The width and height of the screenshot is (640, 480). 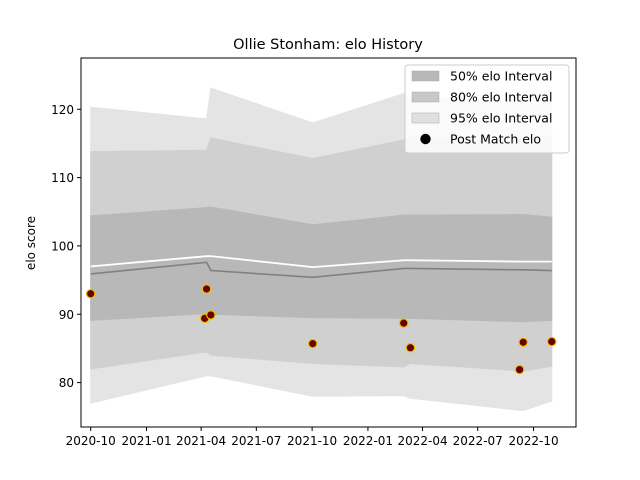 What do you see at coordinates (501, 118) in the screenshot?
I see `legend-label: 95% elo Interval` at bounding box center [501, 118].